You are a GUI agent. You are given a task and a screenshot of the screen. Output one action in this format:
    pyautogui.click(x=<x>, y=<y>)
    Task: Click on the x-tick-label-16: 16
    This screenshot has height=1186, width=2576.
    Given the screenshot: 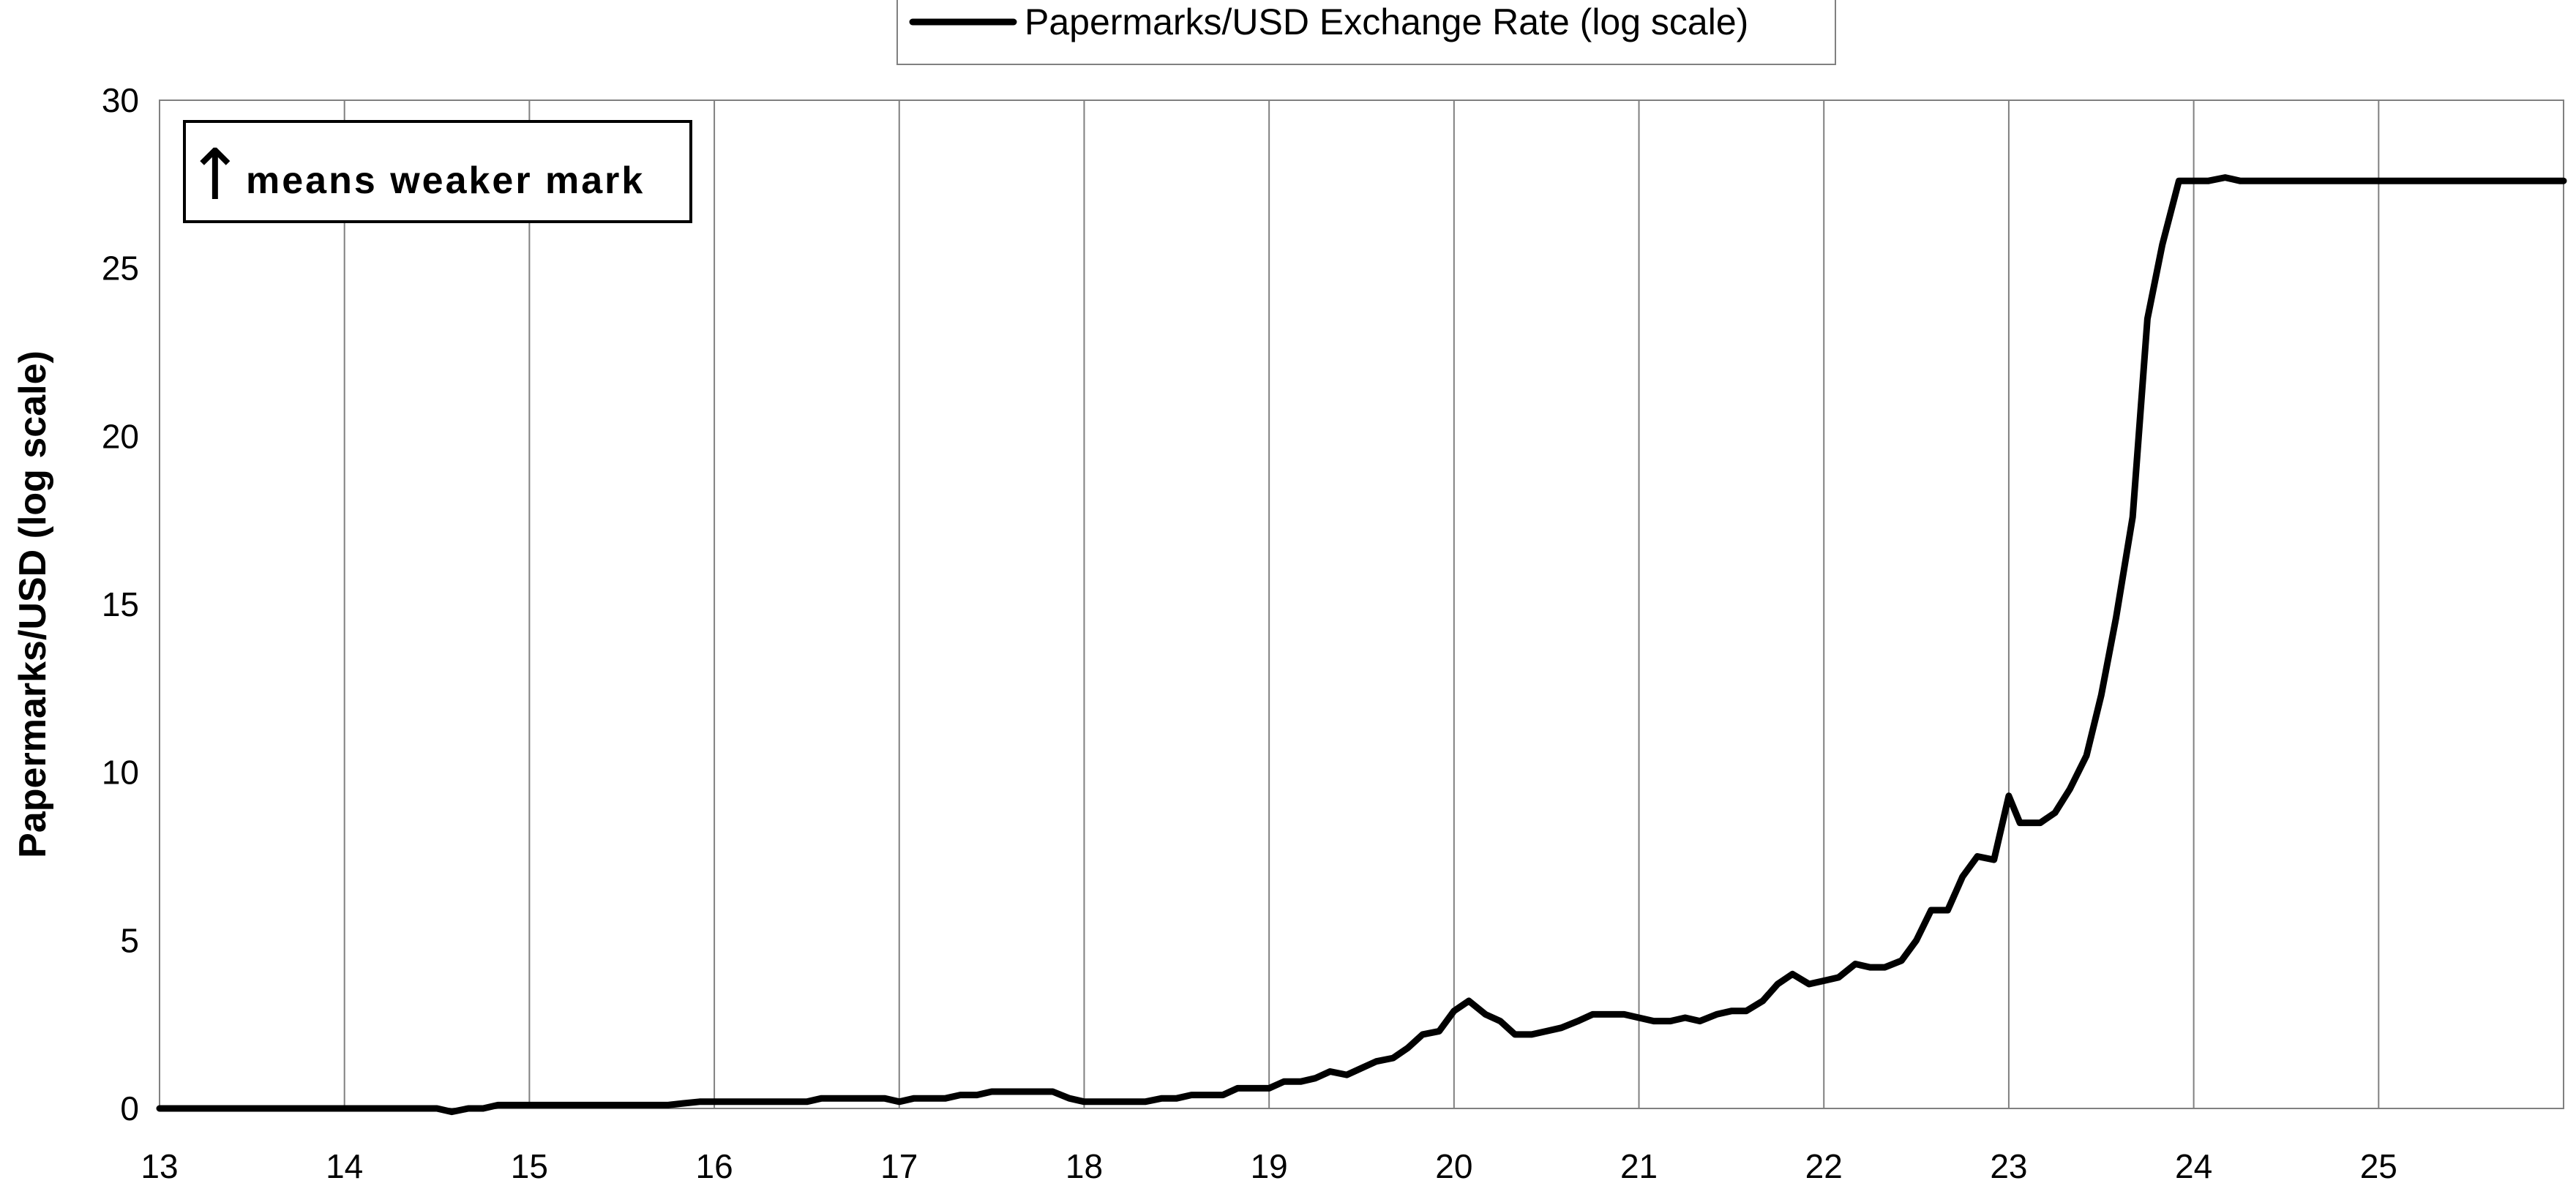 What is the action you would take?
    pyautogui.click(x=714, y=1166)
    